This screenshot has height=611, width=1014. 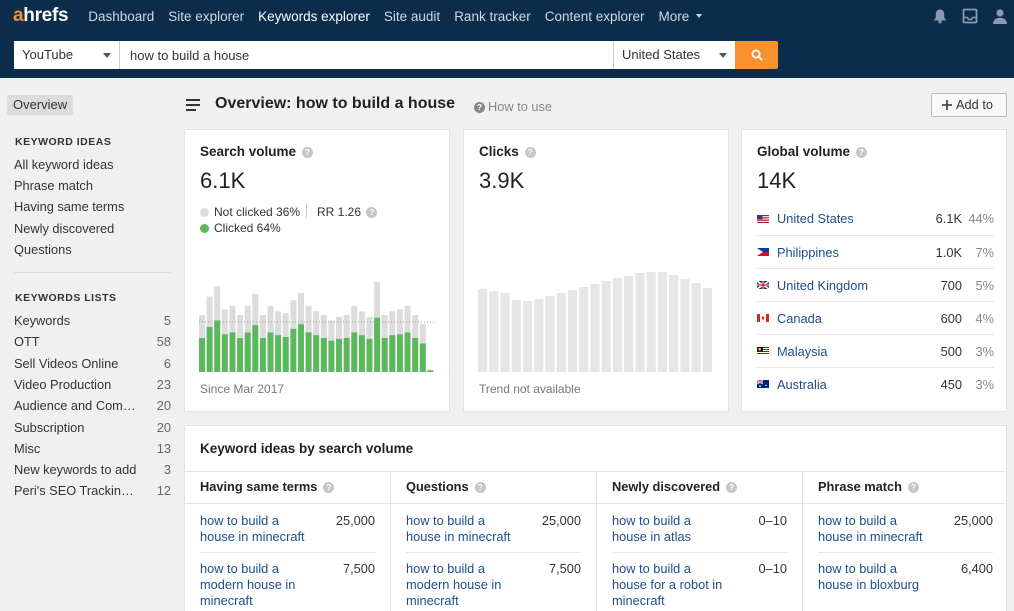 I want to click on sidebar-list-item: Misc, so click(x=27, y=448).